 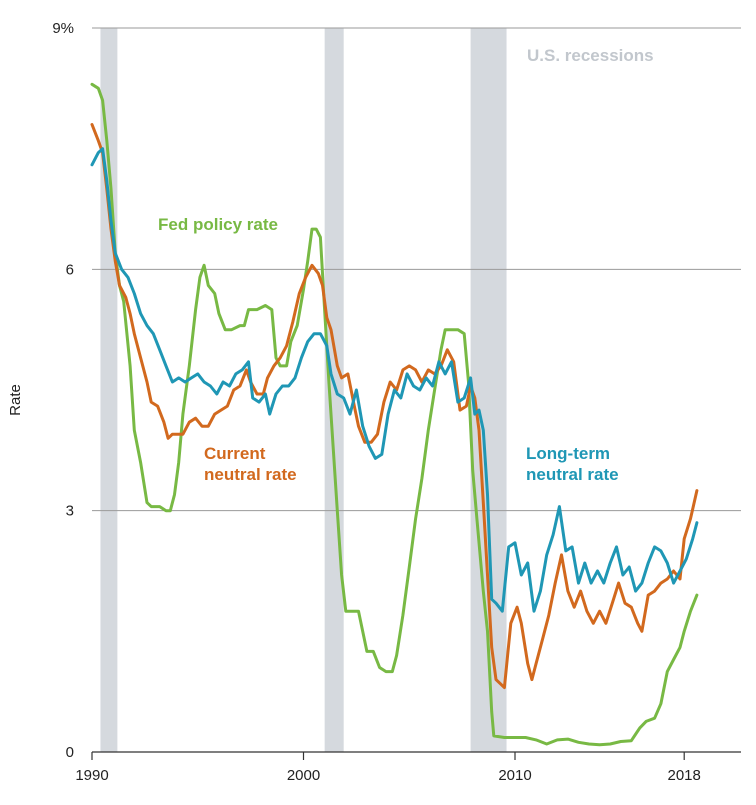 What do you see at coordinates (218, 224) in the screenshot?
I see `series-label-1: Fed policy rate` at bounding box center [218, 224].